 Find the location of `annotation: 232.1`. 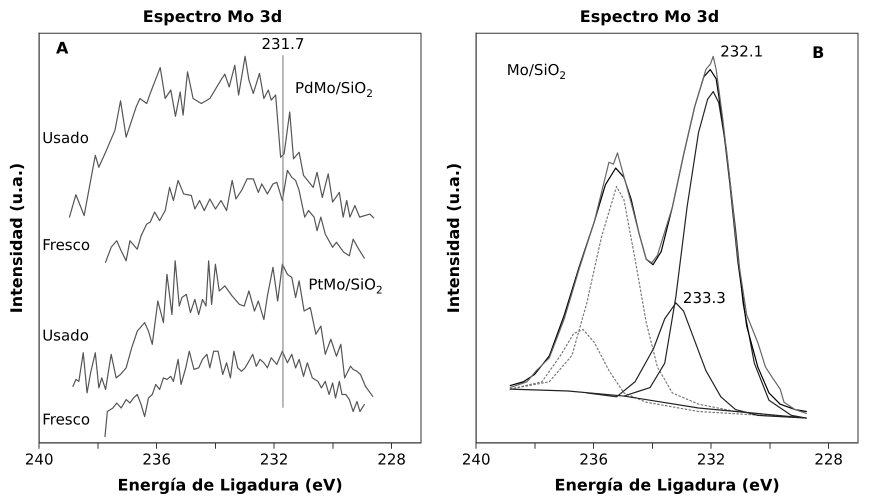

annotation: 232.1 is located at coordinates (742, 51).